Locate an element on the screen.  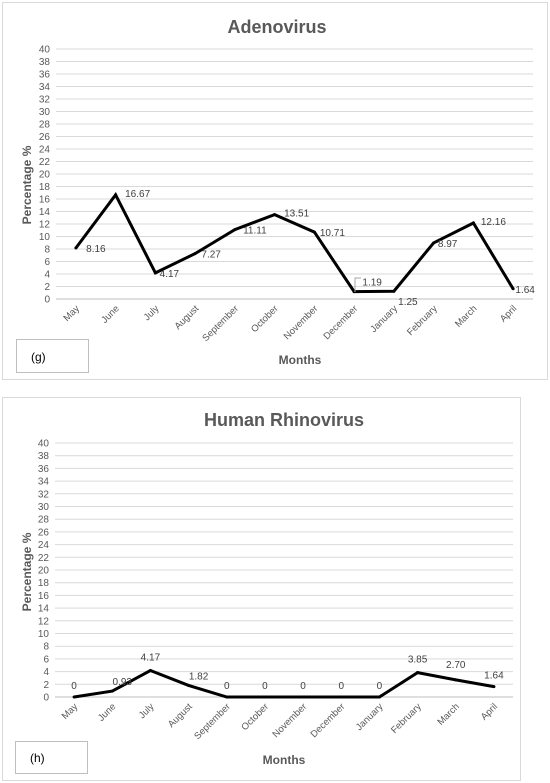
data-label: 1.25 is located at coordinates (408, 302).